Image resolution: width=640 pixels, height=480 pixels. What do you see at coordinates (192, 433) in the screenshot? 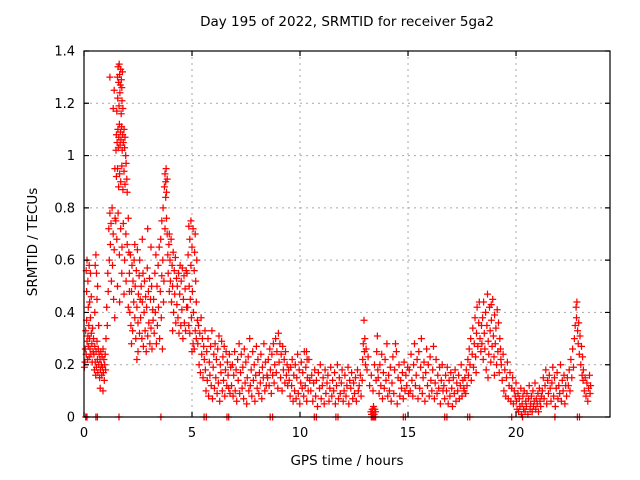
I see `x-tick-label: 5` at bounding box center [192, 433].